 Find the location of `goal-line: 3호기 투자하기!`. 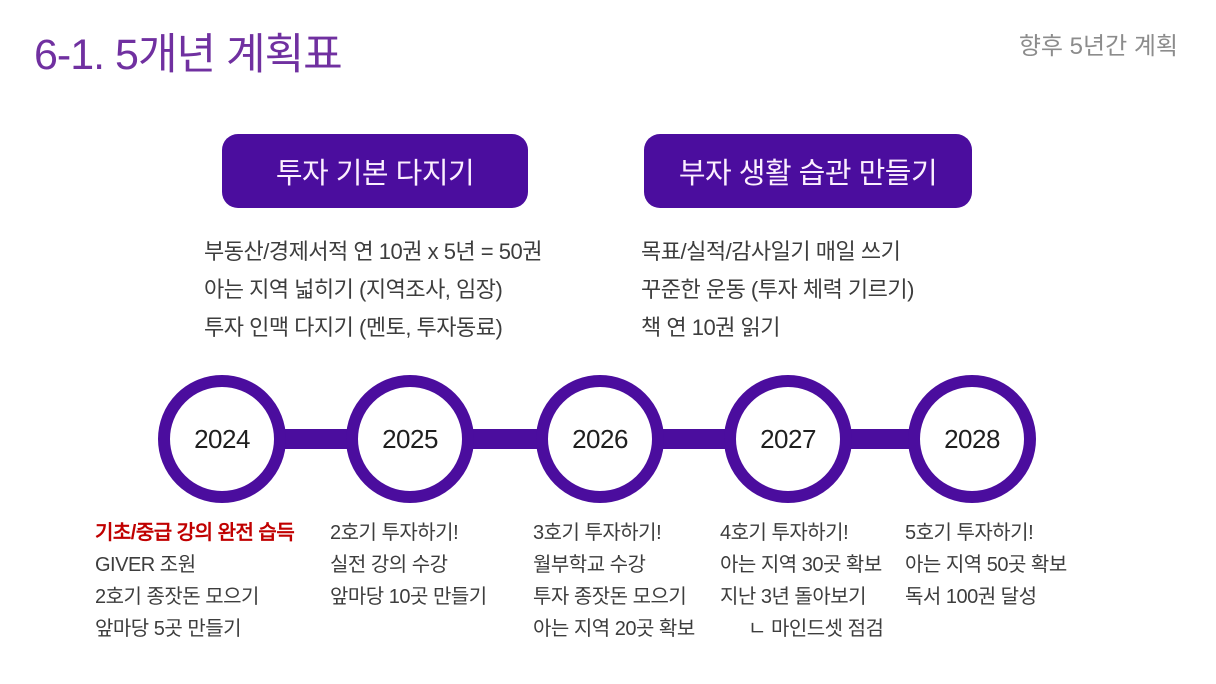

goal-line: 3호기 투자하기! is located at coordinates (597, 533).